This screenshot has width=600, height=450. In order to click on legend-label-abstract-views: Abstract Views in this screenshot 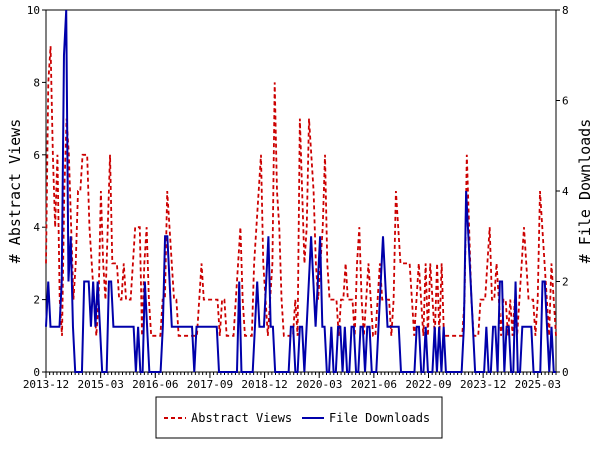, I will do `click(241, 418)`.